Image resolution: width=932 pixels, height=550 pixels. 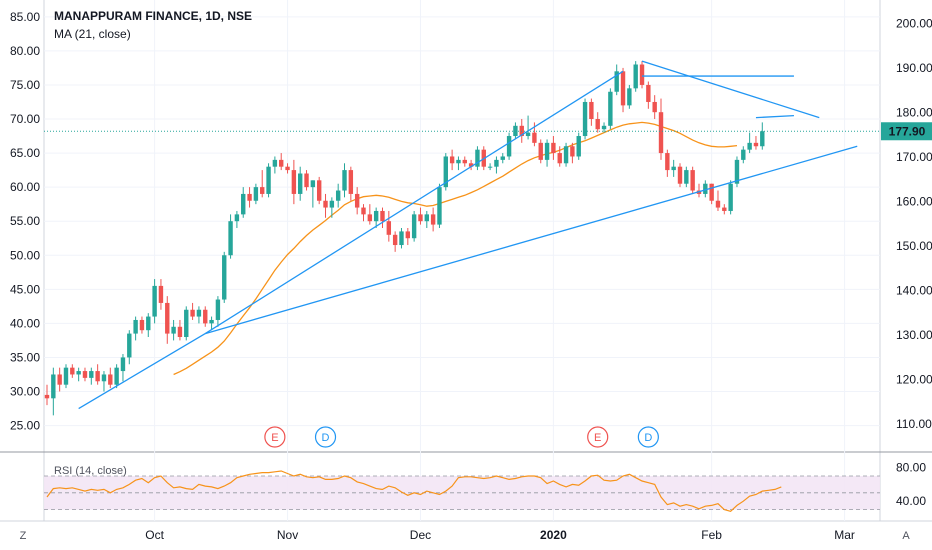 What do you see at coordinates (90, 471) in the screenshot?
I see `rsi-legend: RSI (14, close)` at bounding box center [90, 471].